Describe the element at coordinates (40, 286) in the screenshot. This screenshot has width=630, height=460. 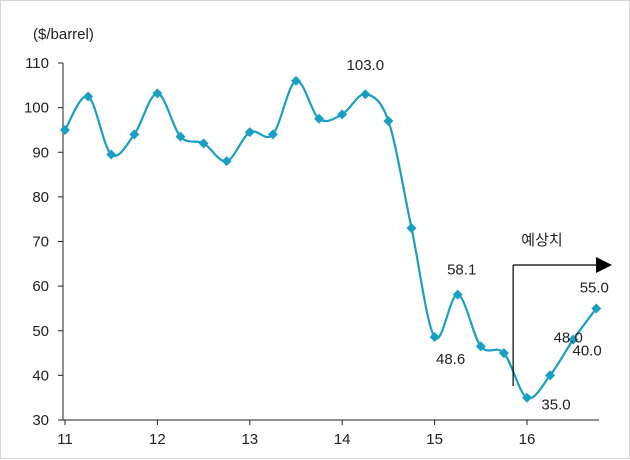
I see `y-tick-label: 60` at that location.